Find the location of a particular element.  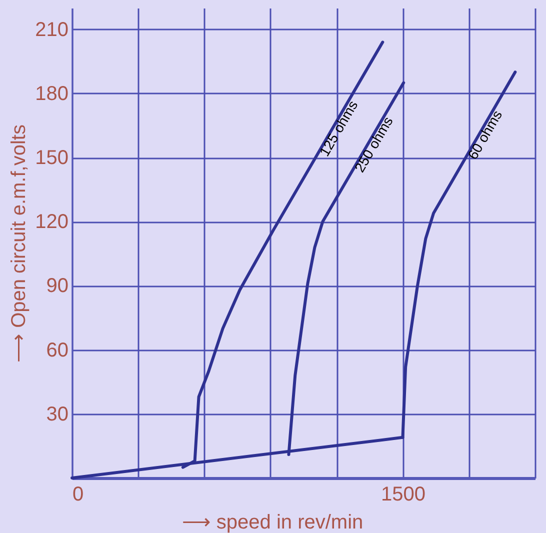

y-tick-label: 90 is located at coordinates (57, 286).